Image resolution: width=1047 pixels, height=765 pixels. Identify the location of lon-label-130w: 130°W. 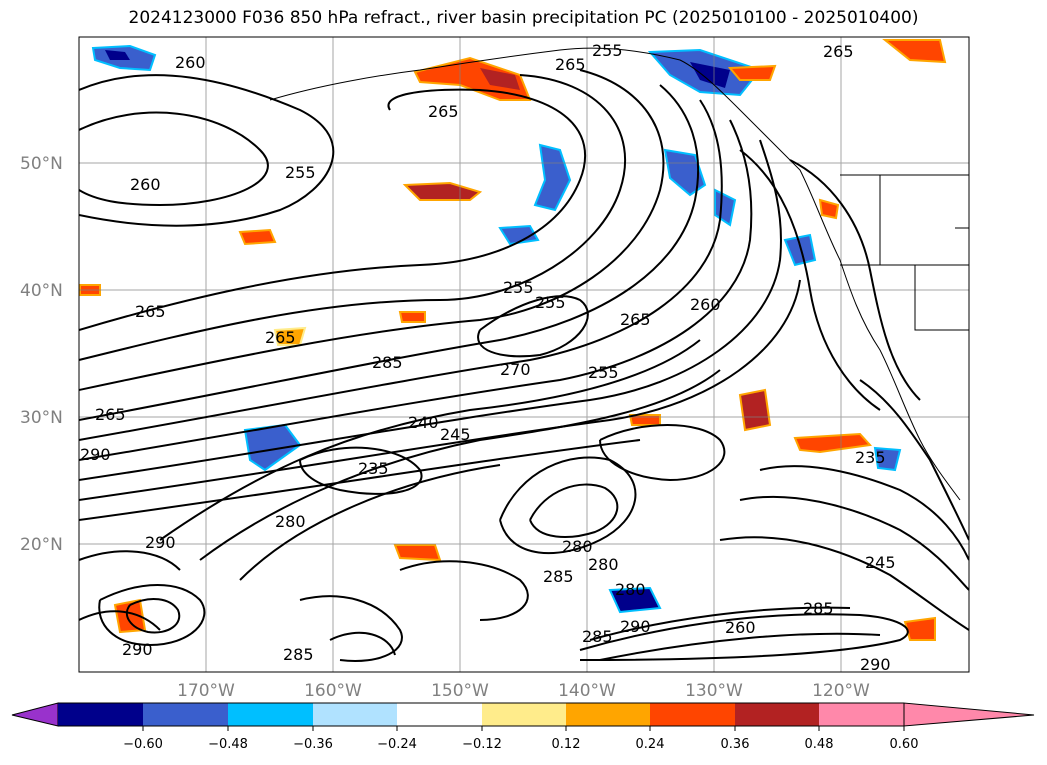
(714, 691).